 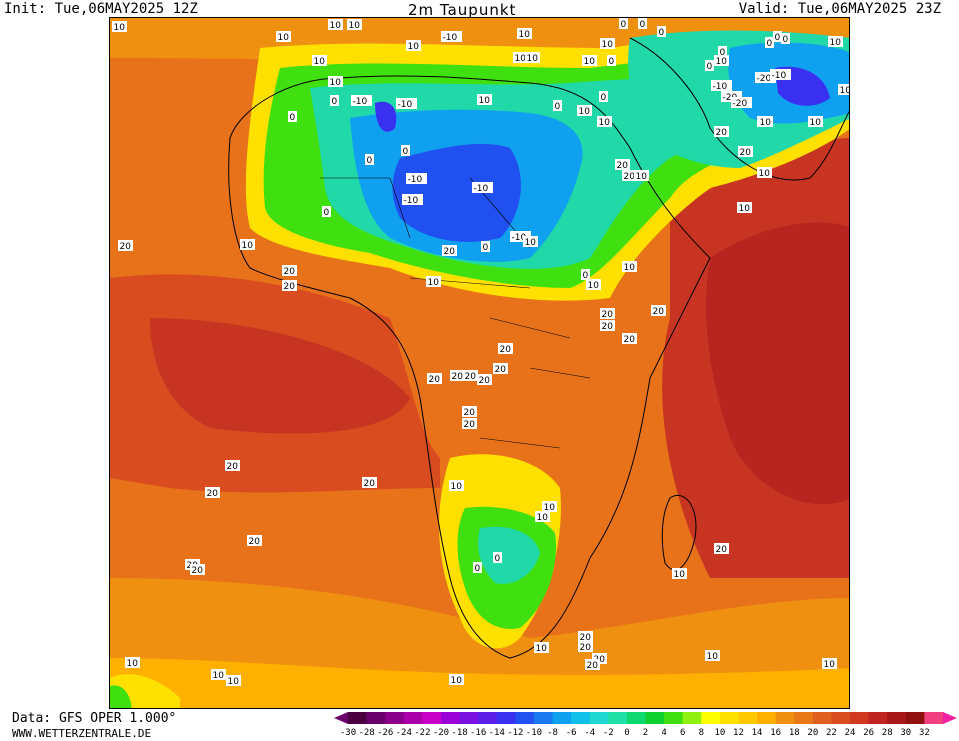 I want to click on legend-tick-label: -18, so click(x=459, y=733).